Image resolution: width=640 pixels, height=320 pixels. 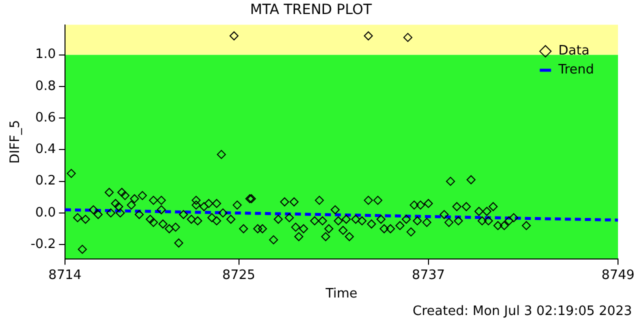 What do you see at coordinates (45, 118) in the screenshot?
I see `y-tick-label: 0.6` at bounding box center [45, 118].